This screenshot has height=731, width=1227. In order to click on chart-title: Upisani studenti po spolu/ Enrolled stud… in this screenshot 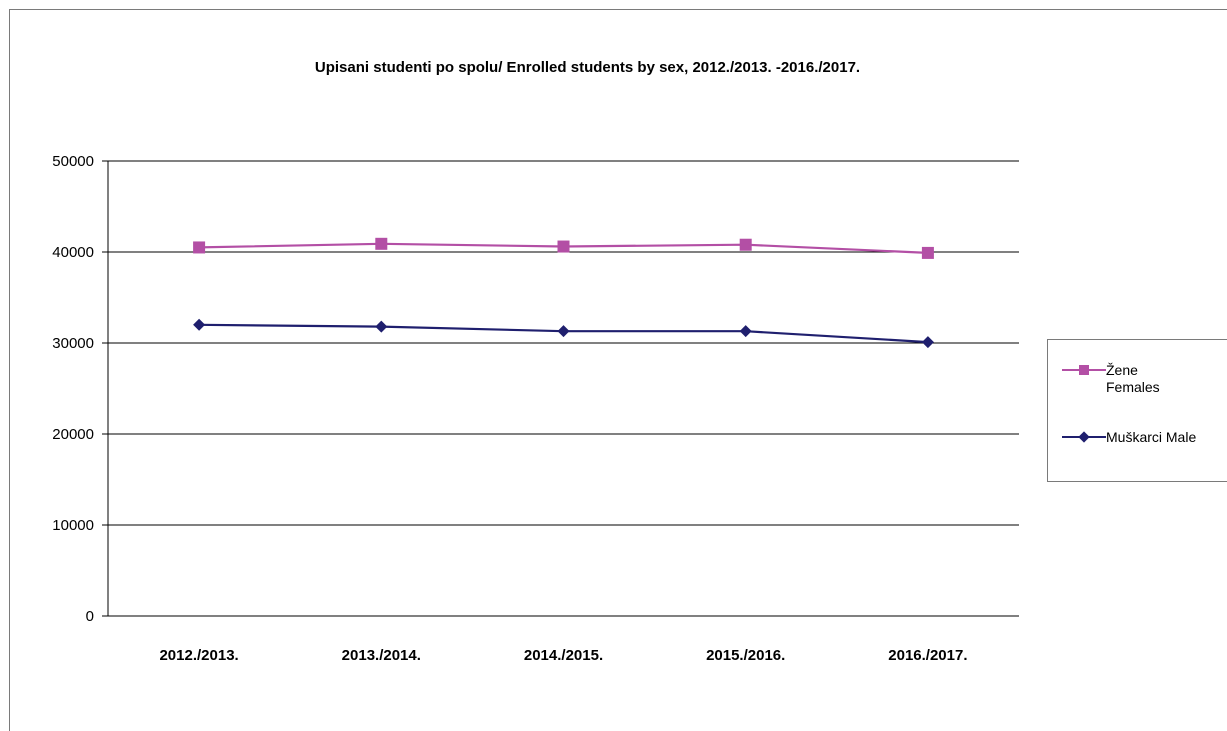, I will do `click(587, 67)`.